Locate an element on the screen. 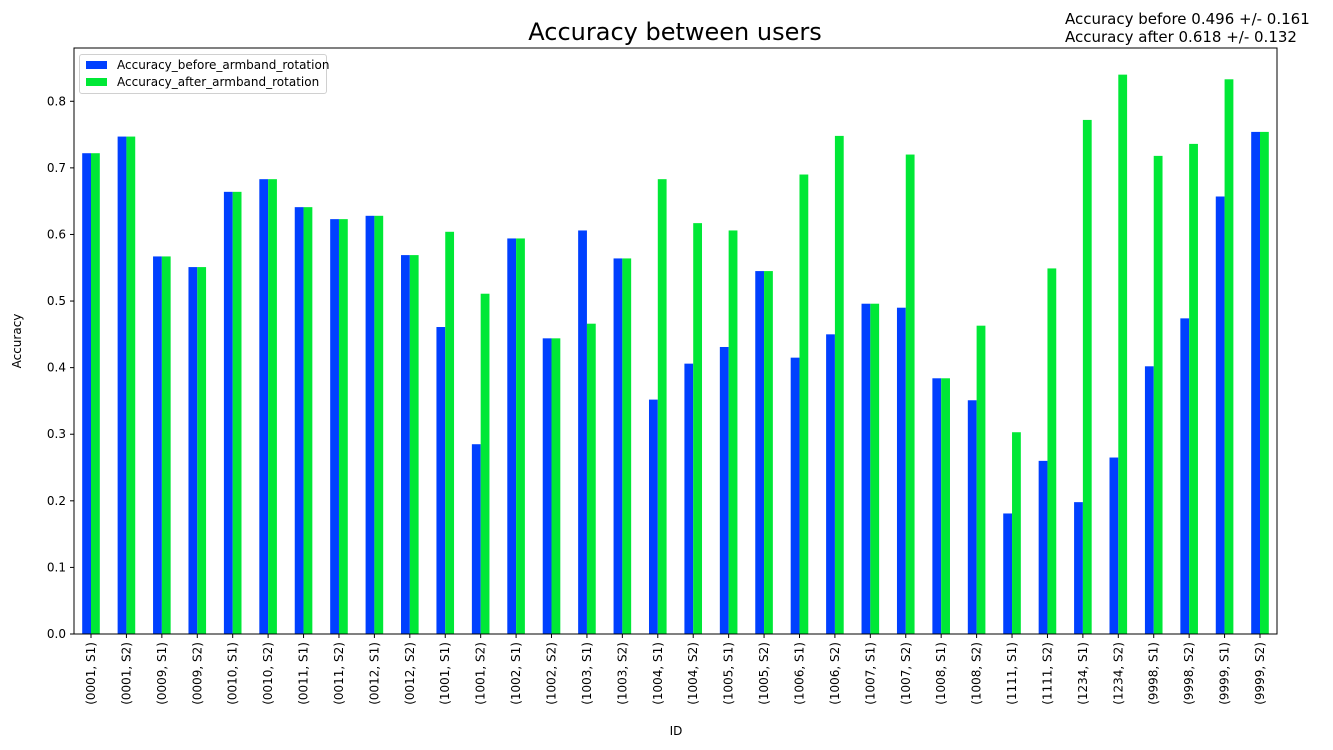  x-tick-label: (1003, S1) is located at coordinates (587, 673).